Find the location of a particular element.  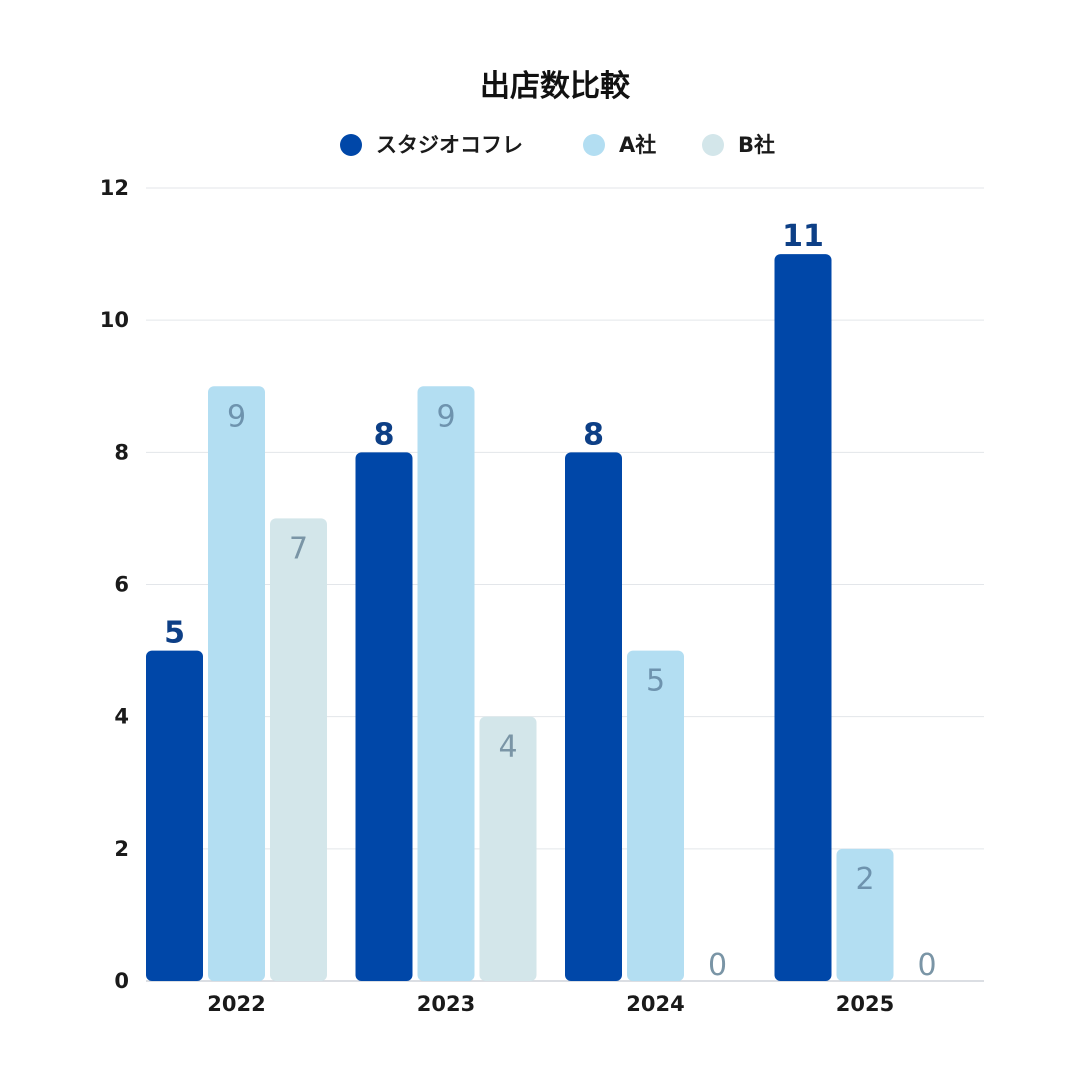

x-tick-label: 2023 is located at coordinates (446, 1004).